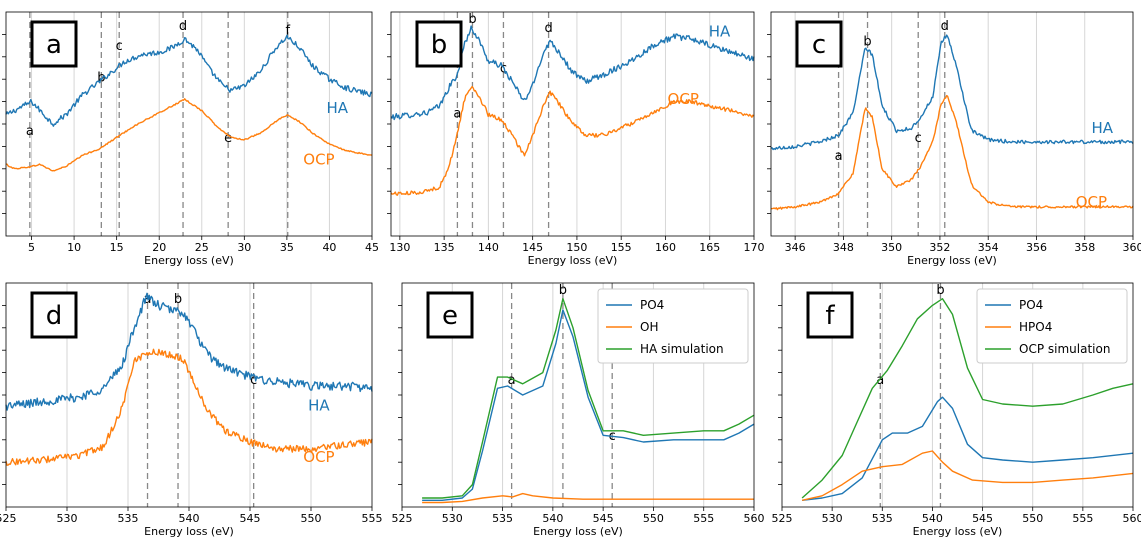  I want to click on panel-letter: d, so click(54, 316).